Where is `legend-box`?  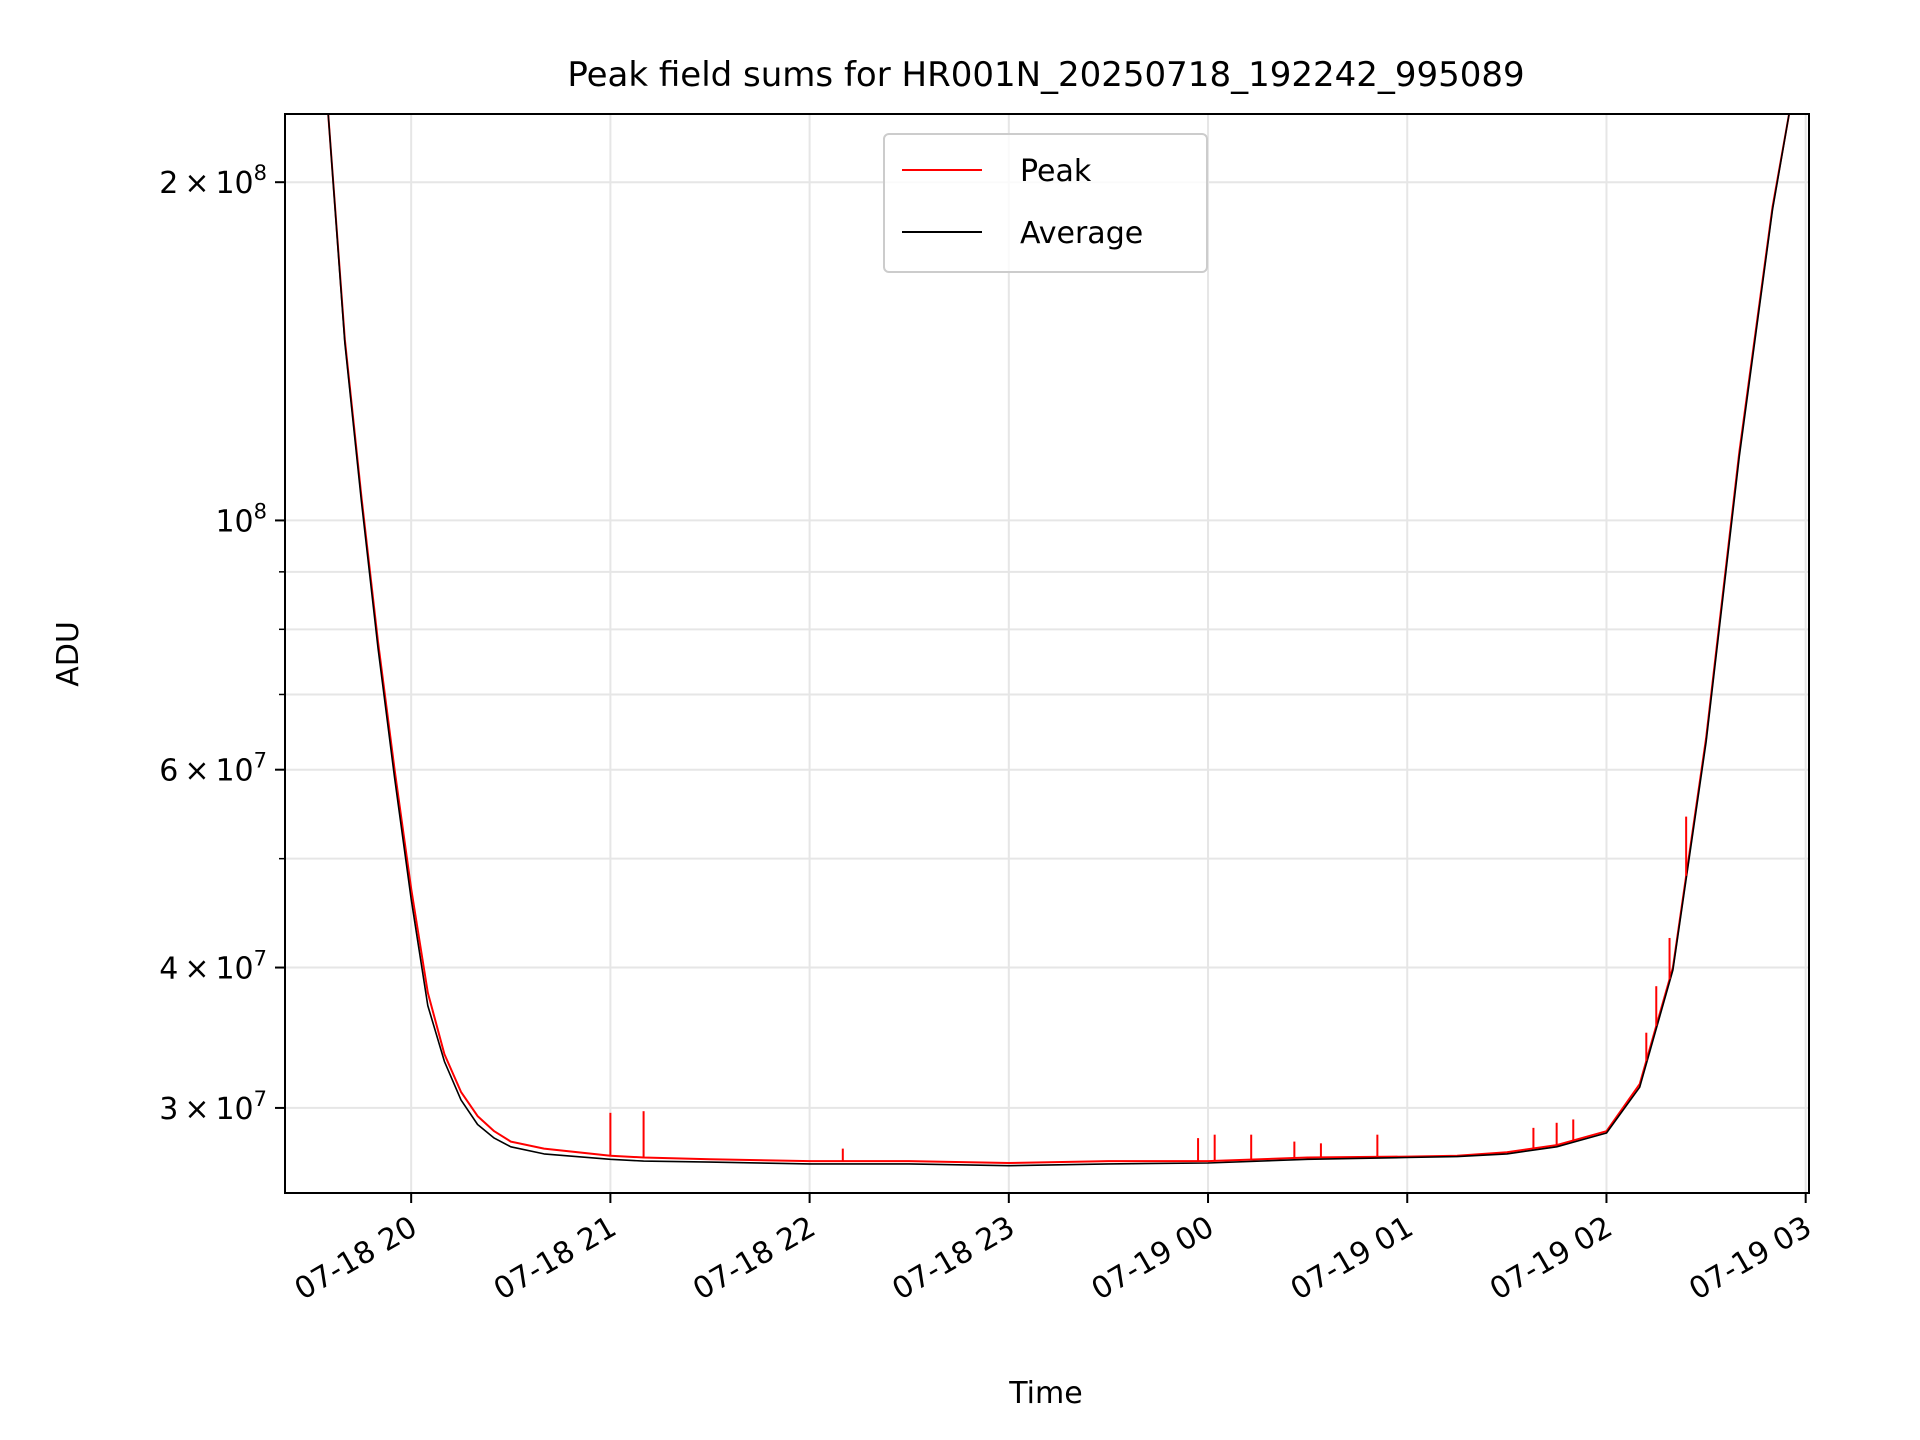 legend-box is located at coordinates (1045, 203).